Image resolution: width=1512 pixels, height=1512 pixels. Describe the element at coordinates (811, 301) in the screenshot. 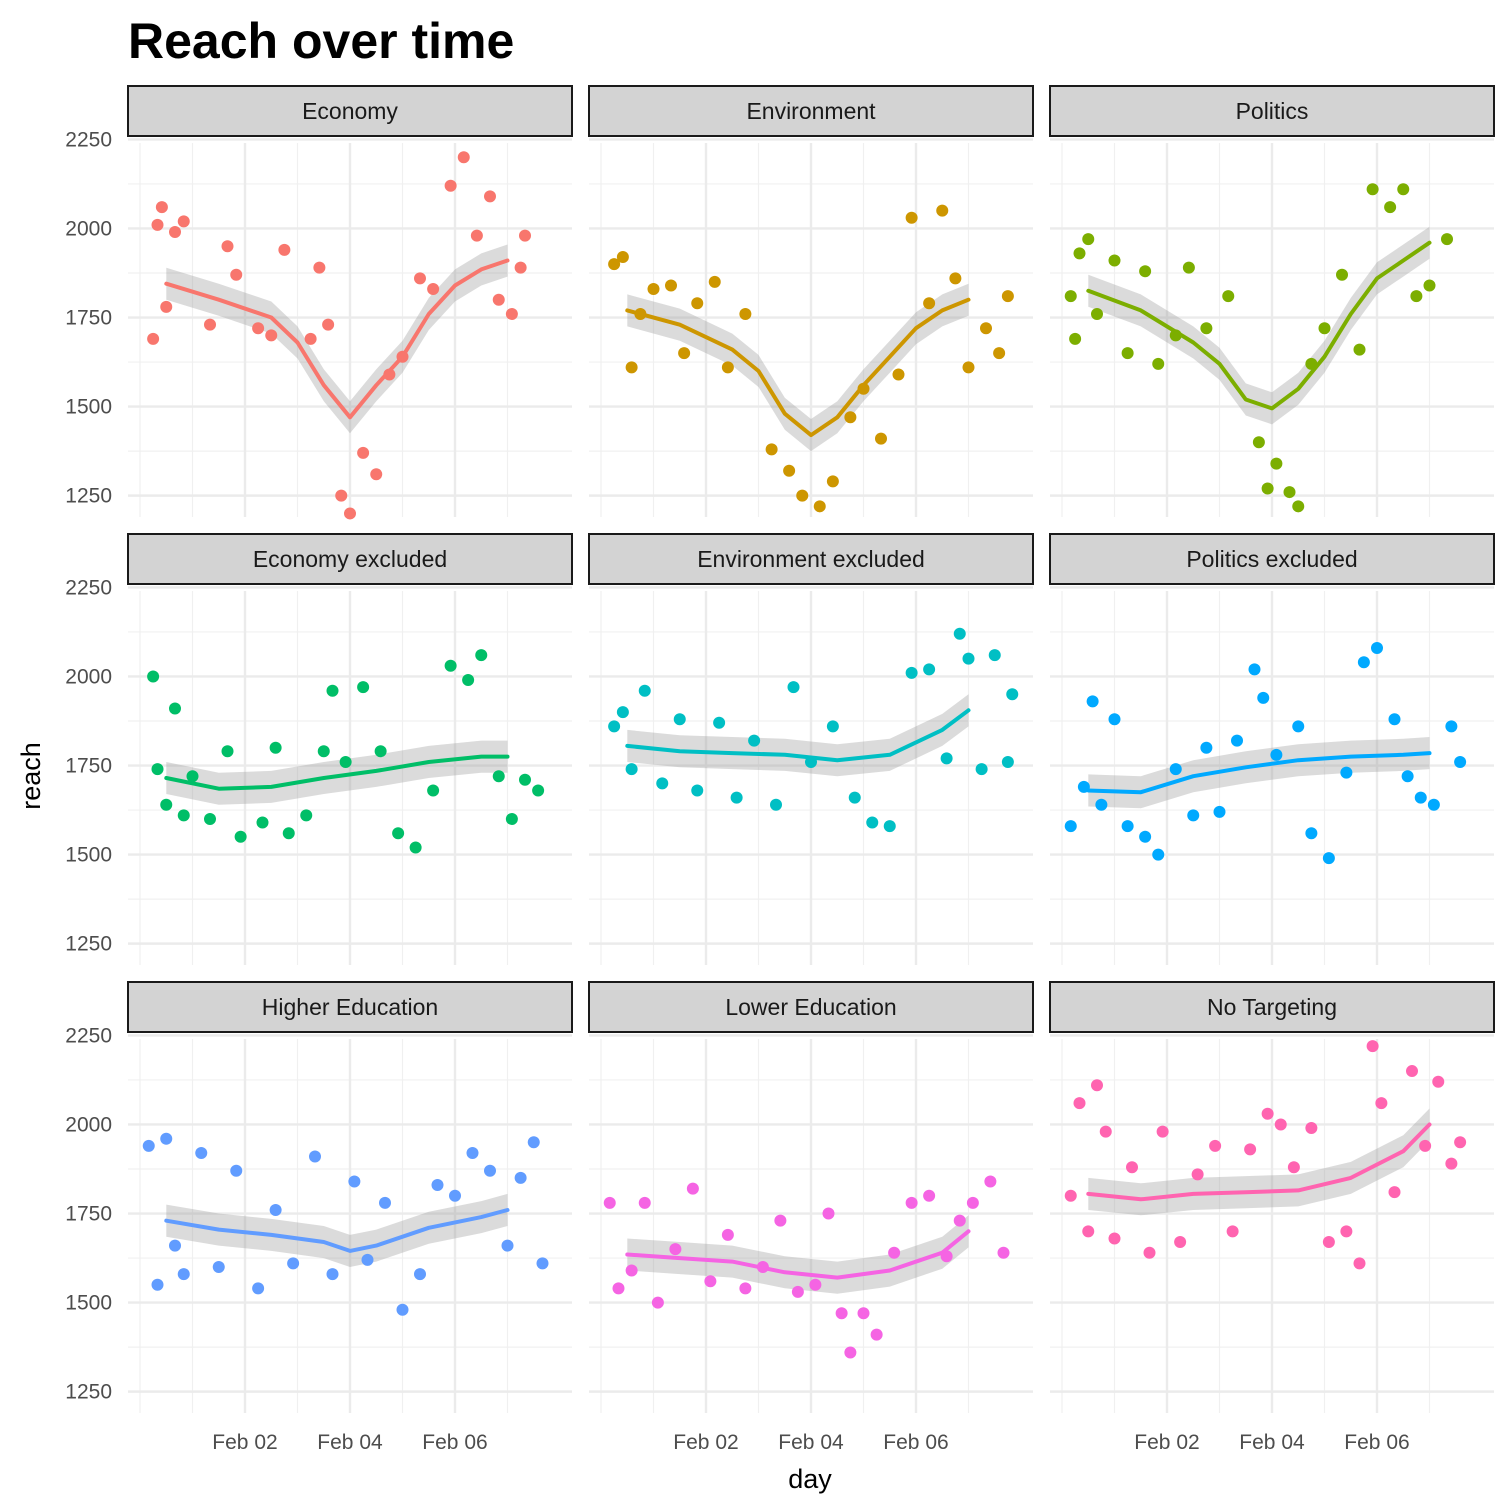

I see `facet-panel: Environment` at that location.